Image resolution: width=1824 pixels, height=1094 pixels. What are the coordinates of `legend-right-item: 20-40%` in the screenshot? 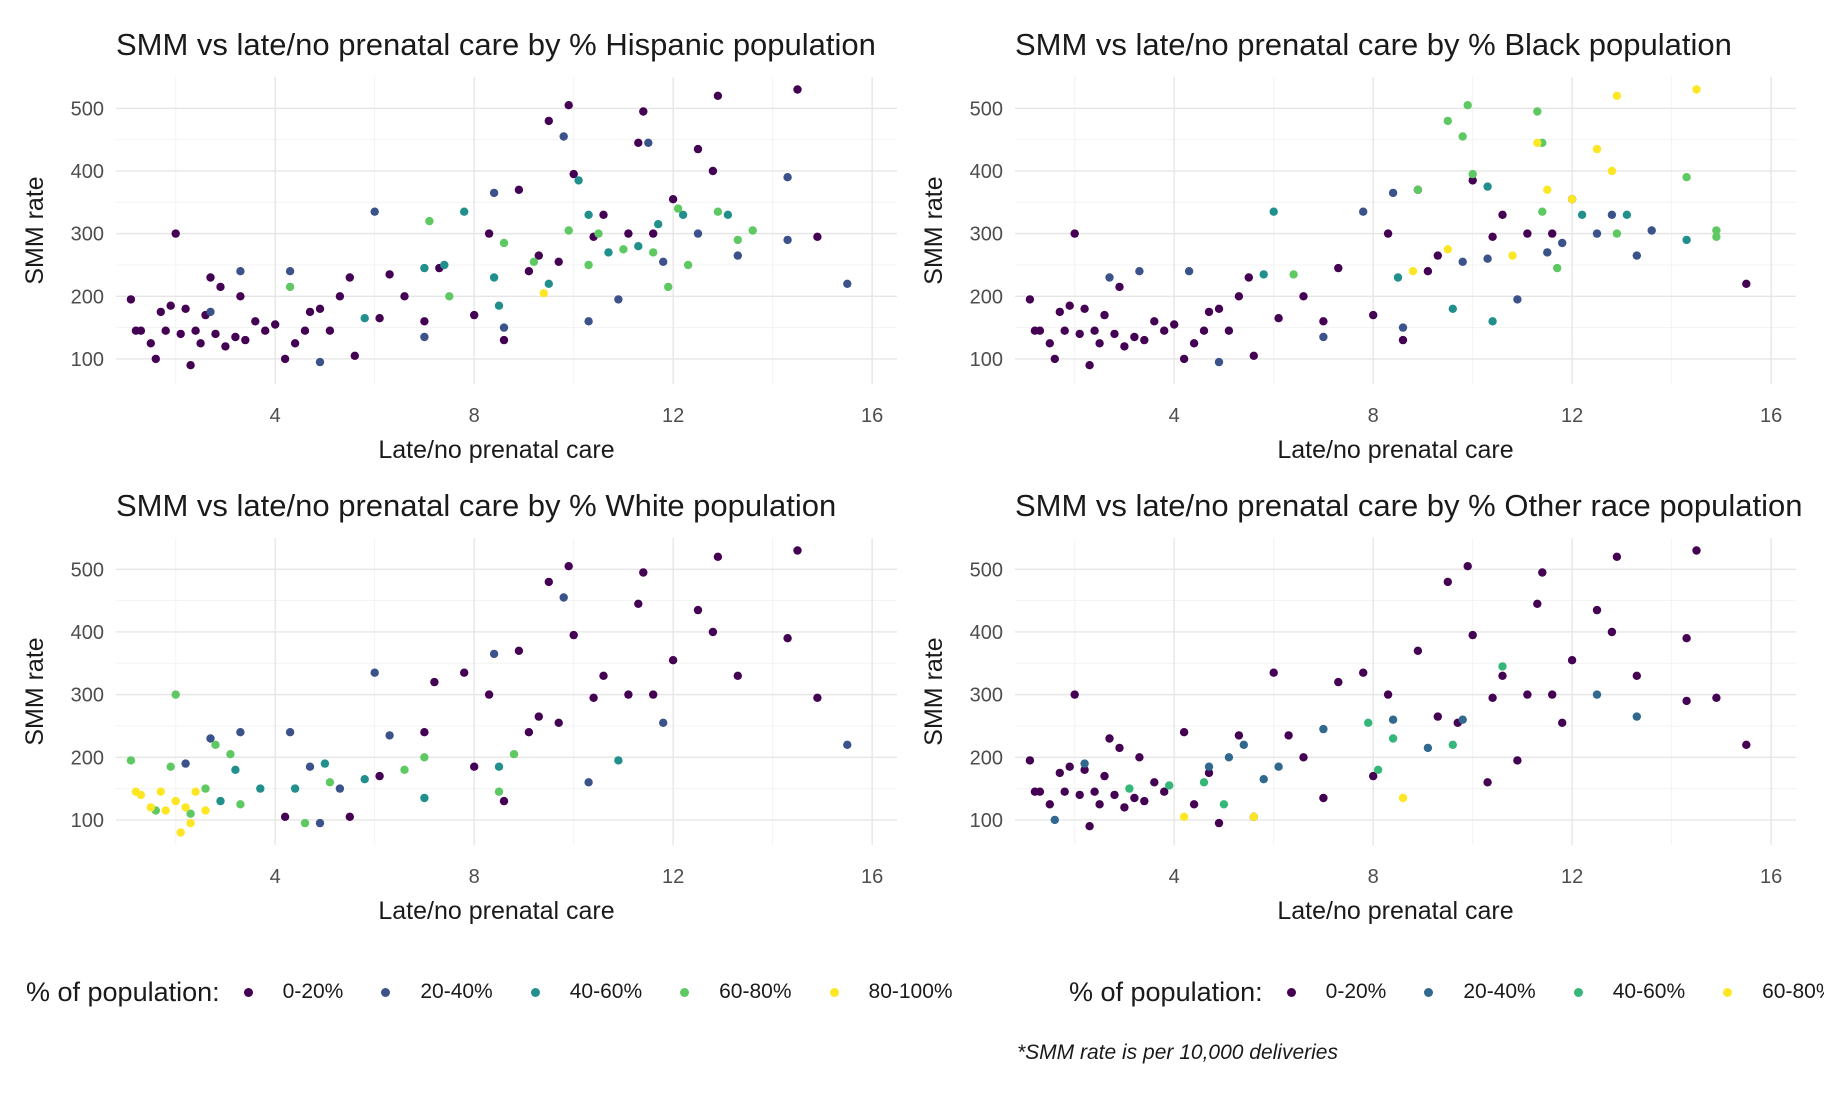 It's located at (1480, 992).